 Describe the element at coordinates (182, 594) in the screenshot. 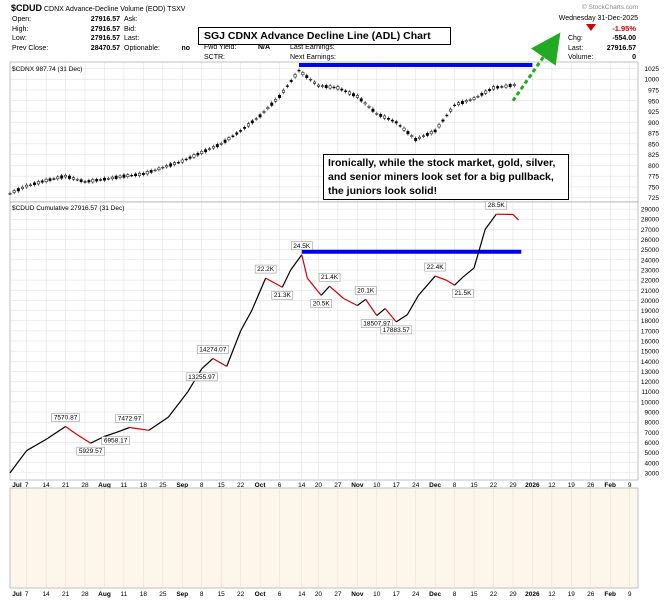

I see `x-tick-label: Sep` at that location.